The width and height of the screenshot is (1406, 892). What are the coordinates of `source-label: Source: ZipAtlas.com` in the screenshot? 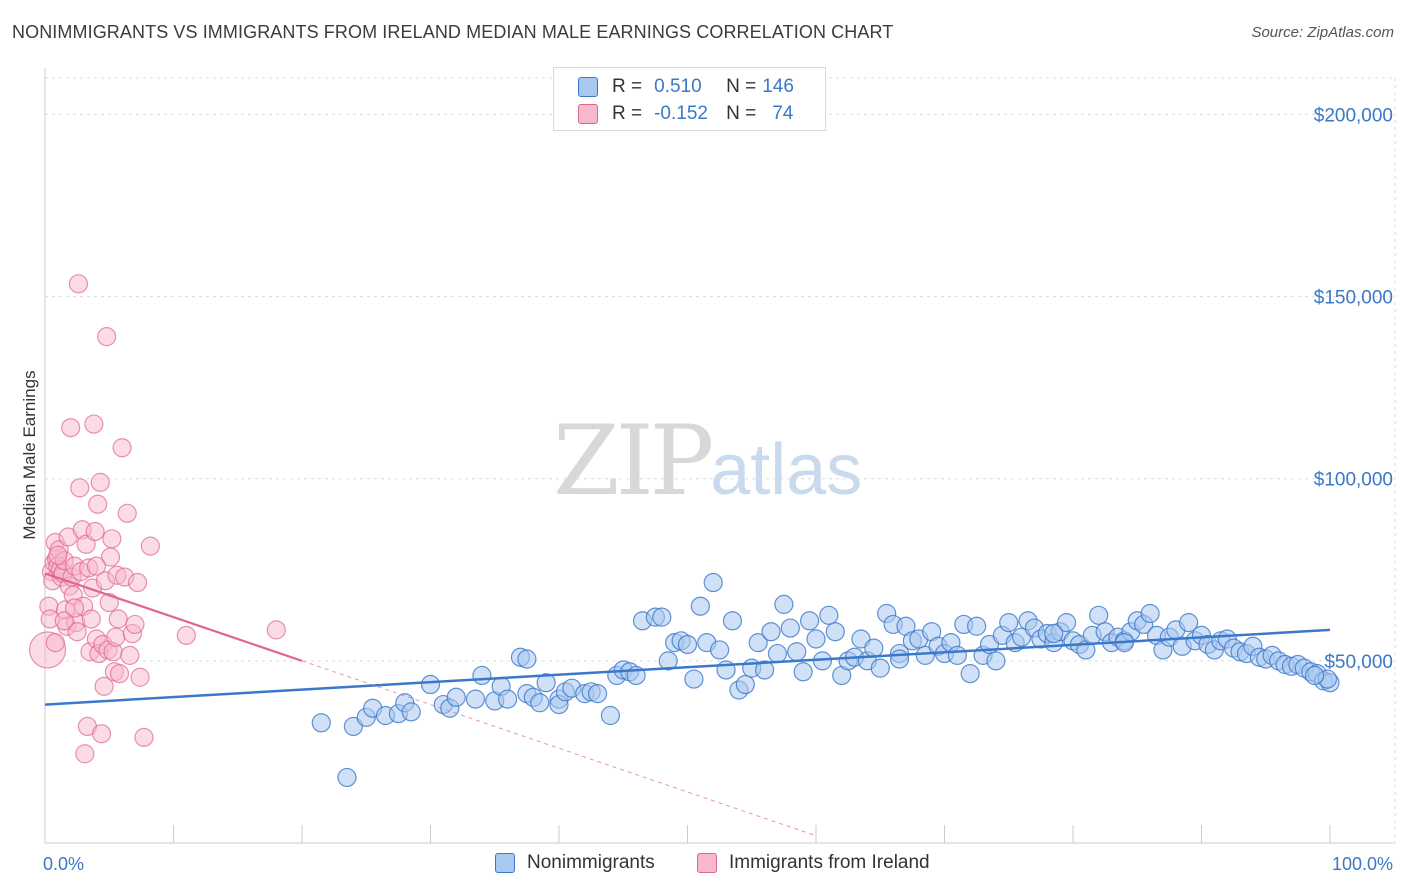 It's located at (1322, 32).